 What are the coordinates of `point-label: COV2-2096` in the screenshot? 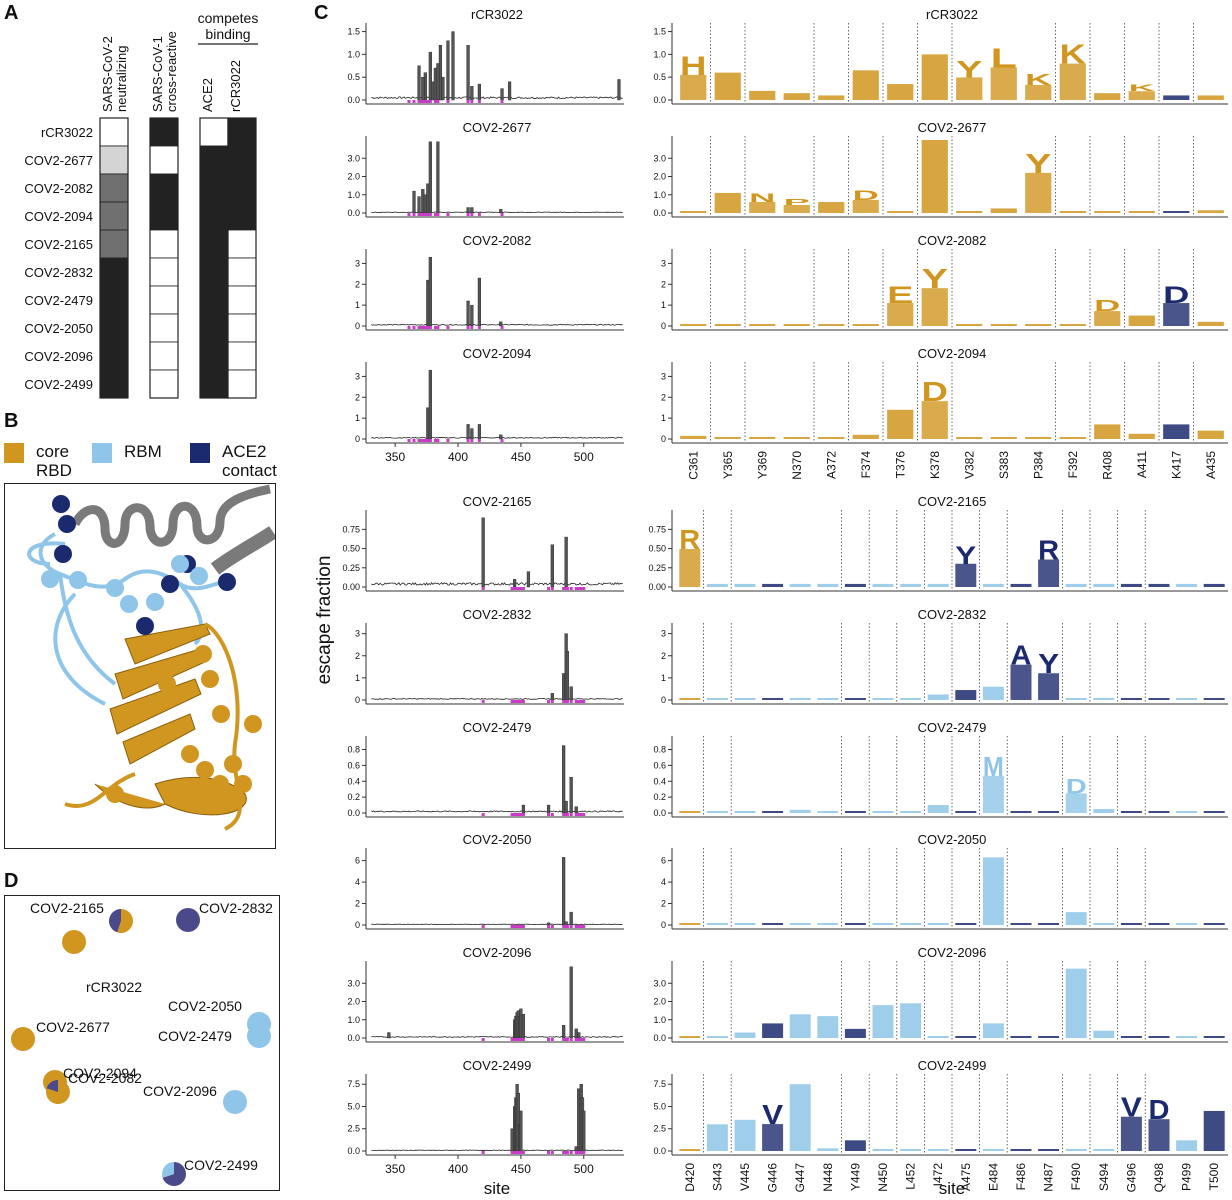 It's located at (180, 1091).